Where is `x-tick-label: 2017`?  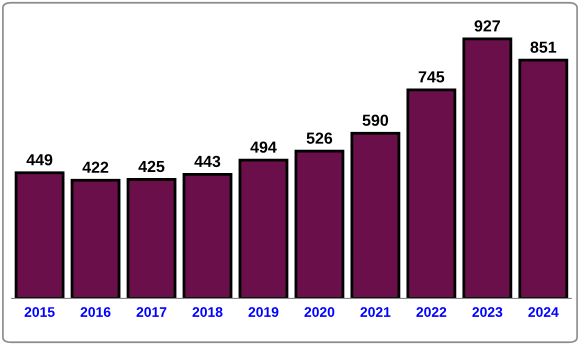 x-tick-label: 2017 is located at coordinates (151, 312).